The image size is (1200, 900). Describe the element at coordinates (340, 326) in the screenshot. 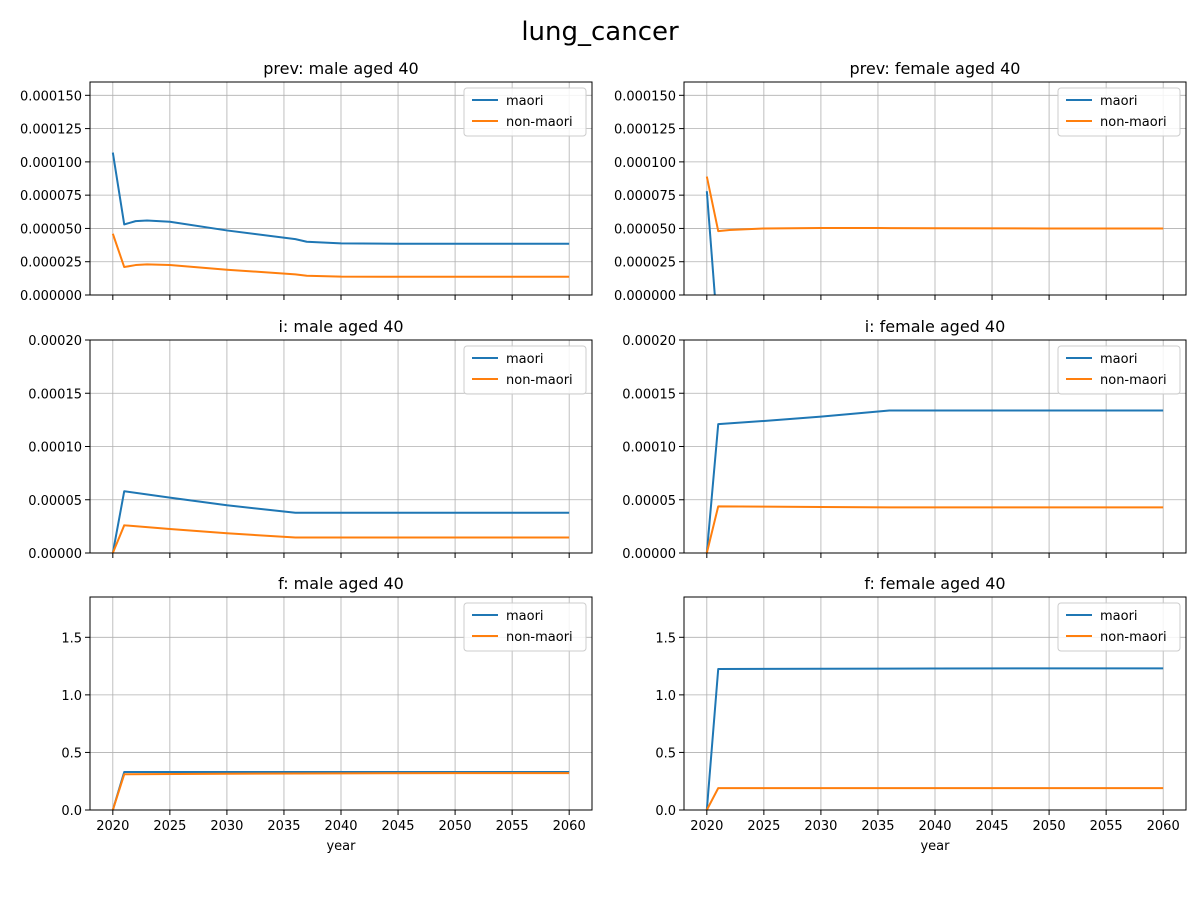

I see `subplot-title: i: male aged 40` at that location.